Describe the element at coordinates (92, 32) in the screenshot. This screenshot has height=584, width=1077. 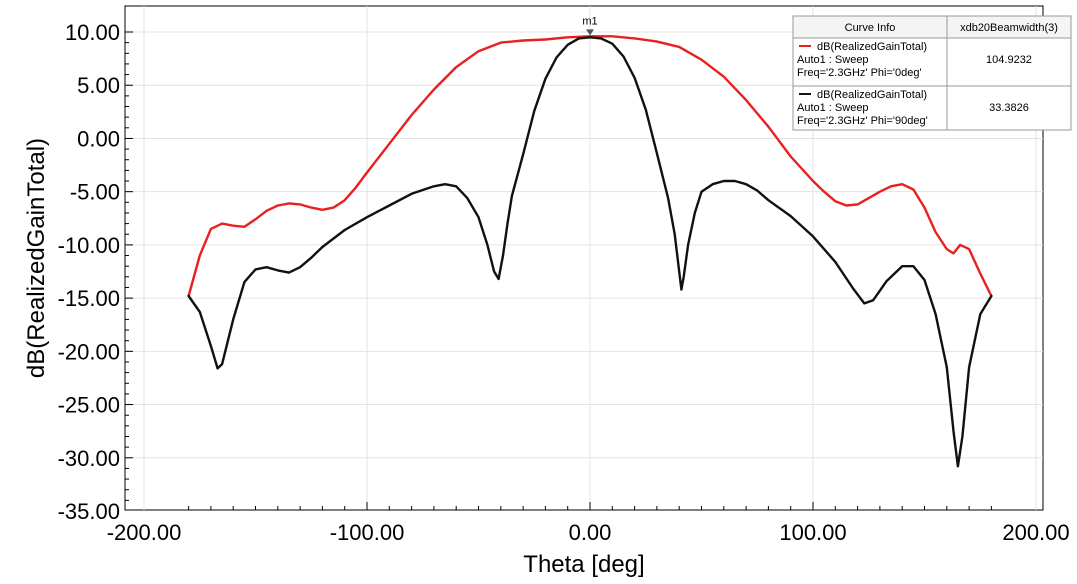
I see `y-tick-label-0: 10.00` at that location.